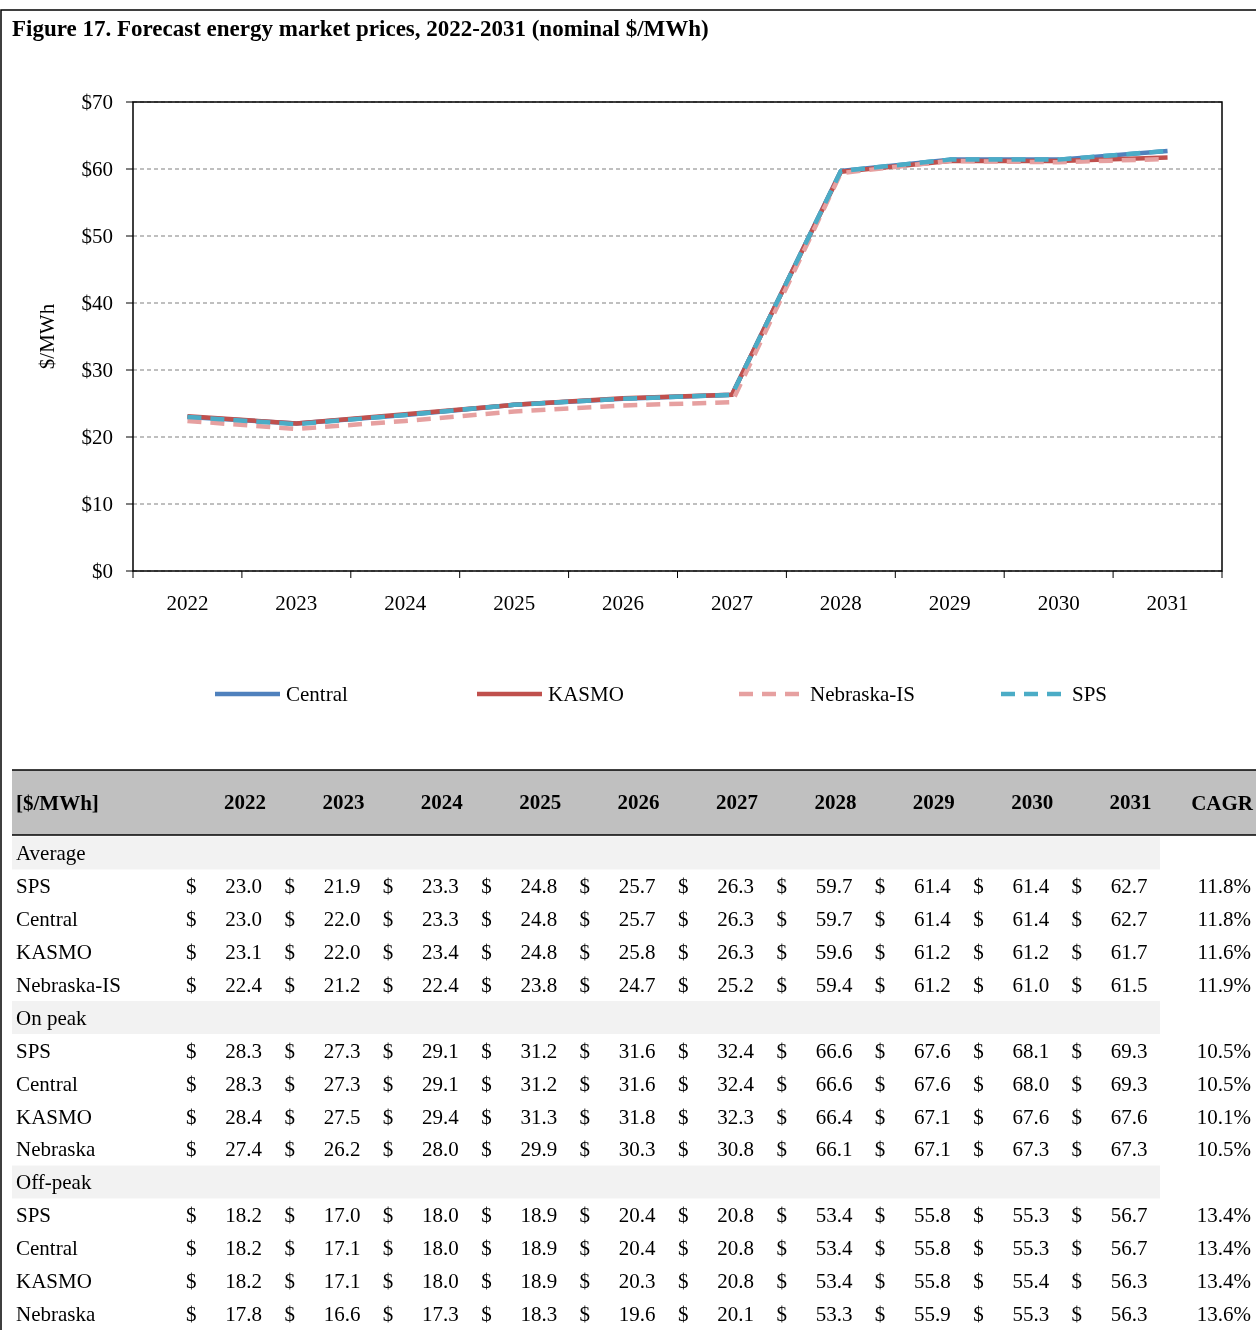 Image resolution: width=1256 pixels, height=1330 pixels. Describe the element at coordinates (912, 1281) in the screenshot. I see `text: $ 55.8` at that location.